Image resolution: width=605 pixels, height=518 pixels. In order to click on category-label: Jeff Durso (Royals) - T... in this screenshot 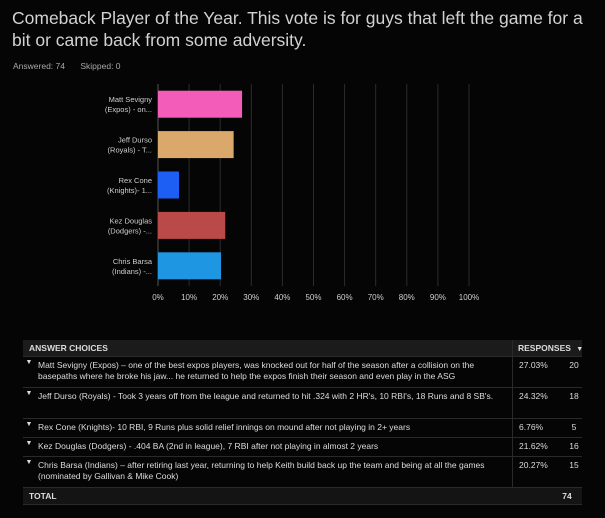, I will do `click(130, 145)`.